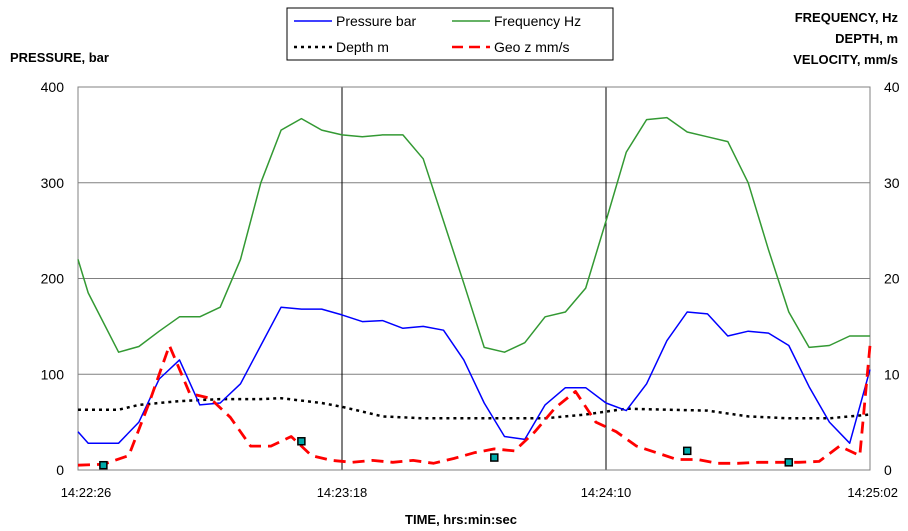 The width and height of the screenshot is (908, 531). I want to click on legend-label-depth: Depth m, so click(362, 47).